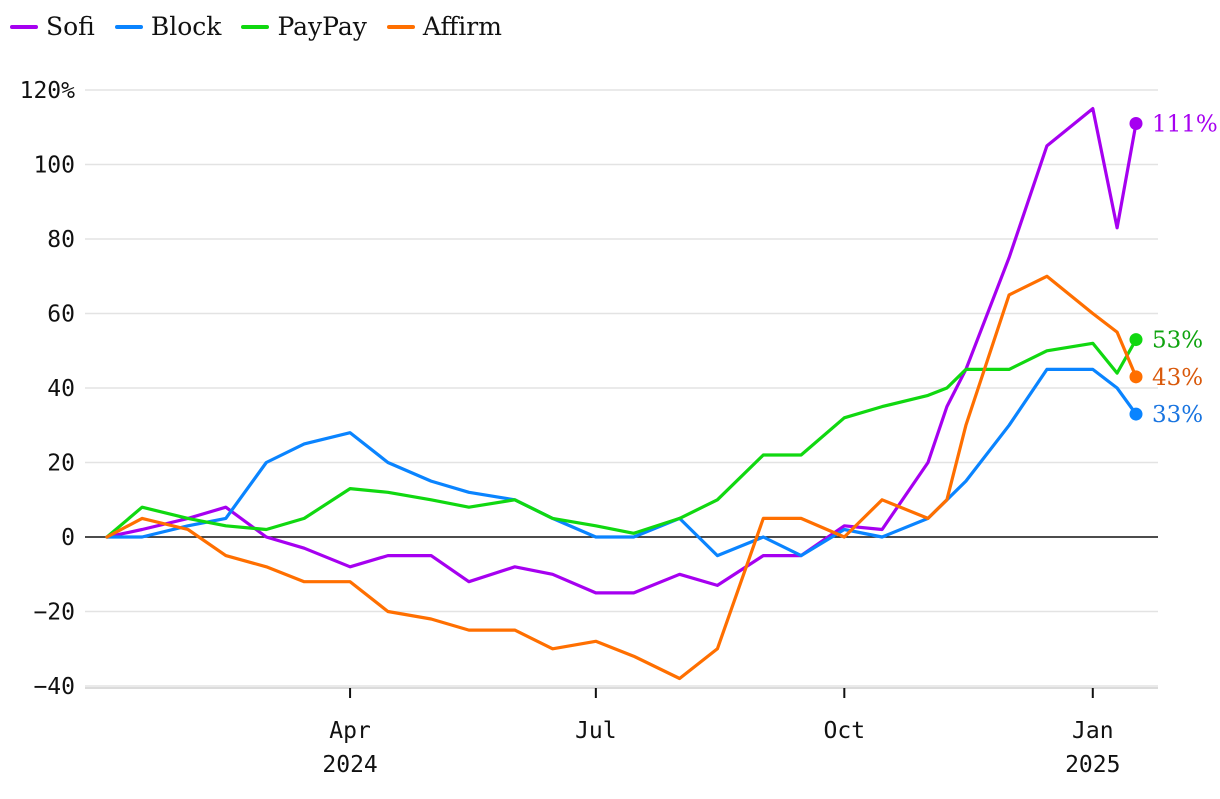 The image size is (1220, 799). Describe the element at coordinates (1177, 378) in the screenshot. I see `end-label-affirm: 43%` at that location.